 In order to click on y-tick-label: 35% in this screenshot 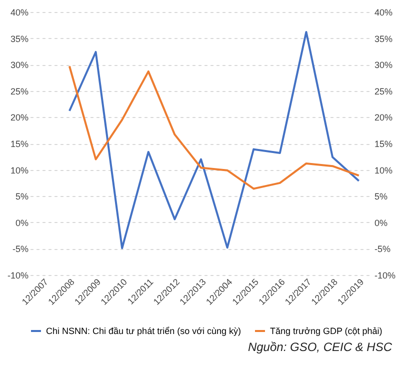, I will do `click(19, 39)`.